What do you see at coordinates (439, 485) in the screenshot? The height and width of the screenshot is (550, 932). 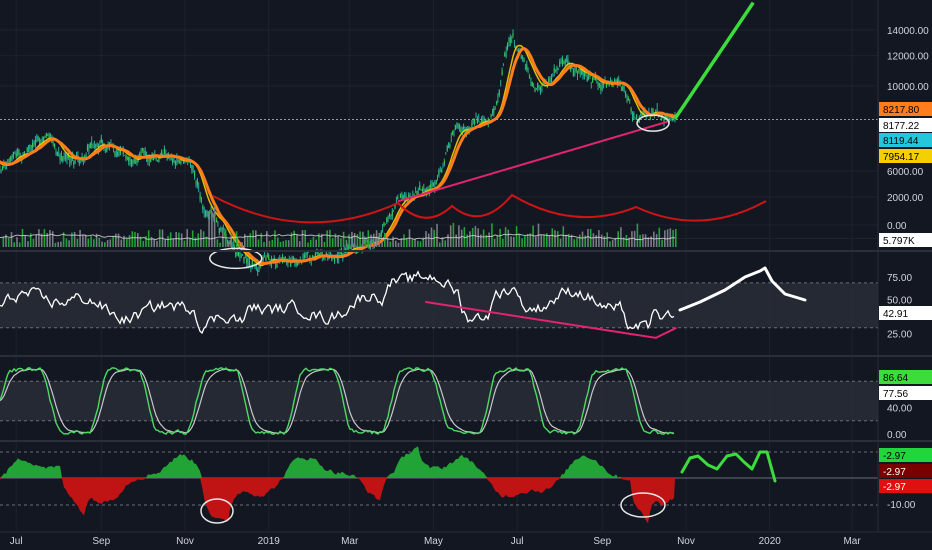 I see `oscillator-pane` at bounding box center [439, 485].